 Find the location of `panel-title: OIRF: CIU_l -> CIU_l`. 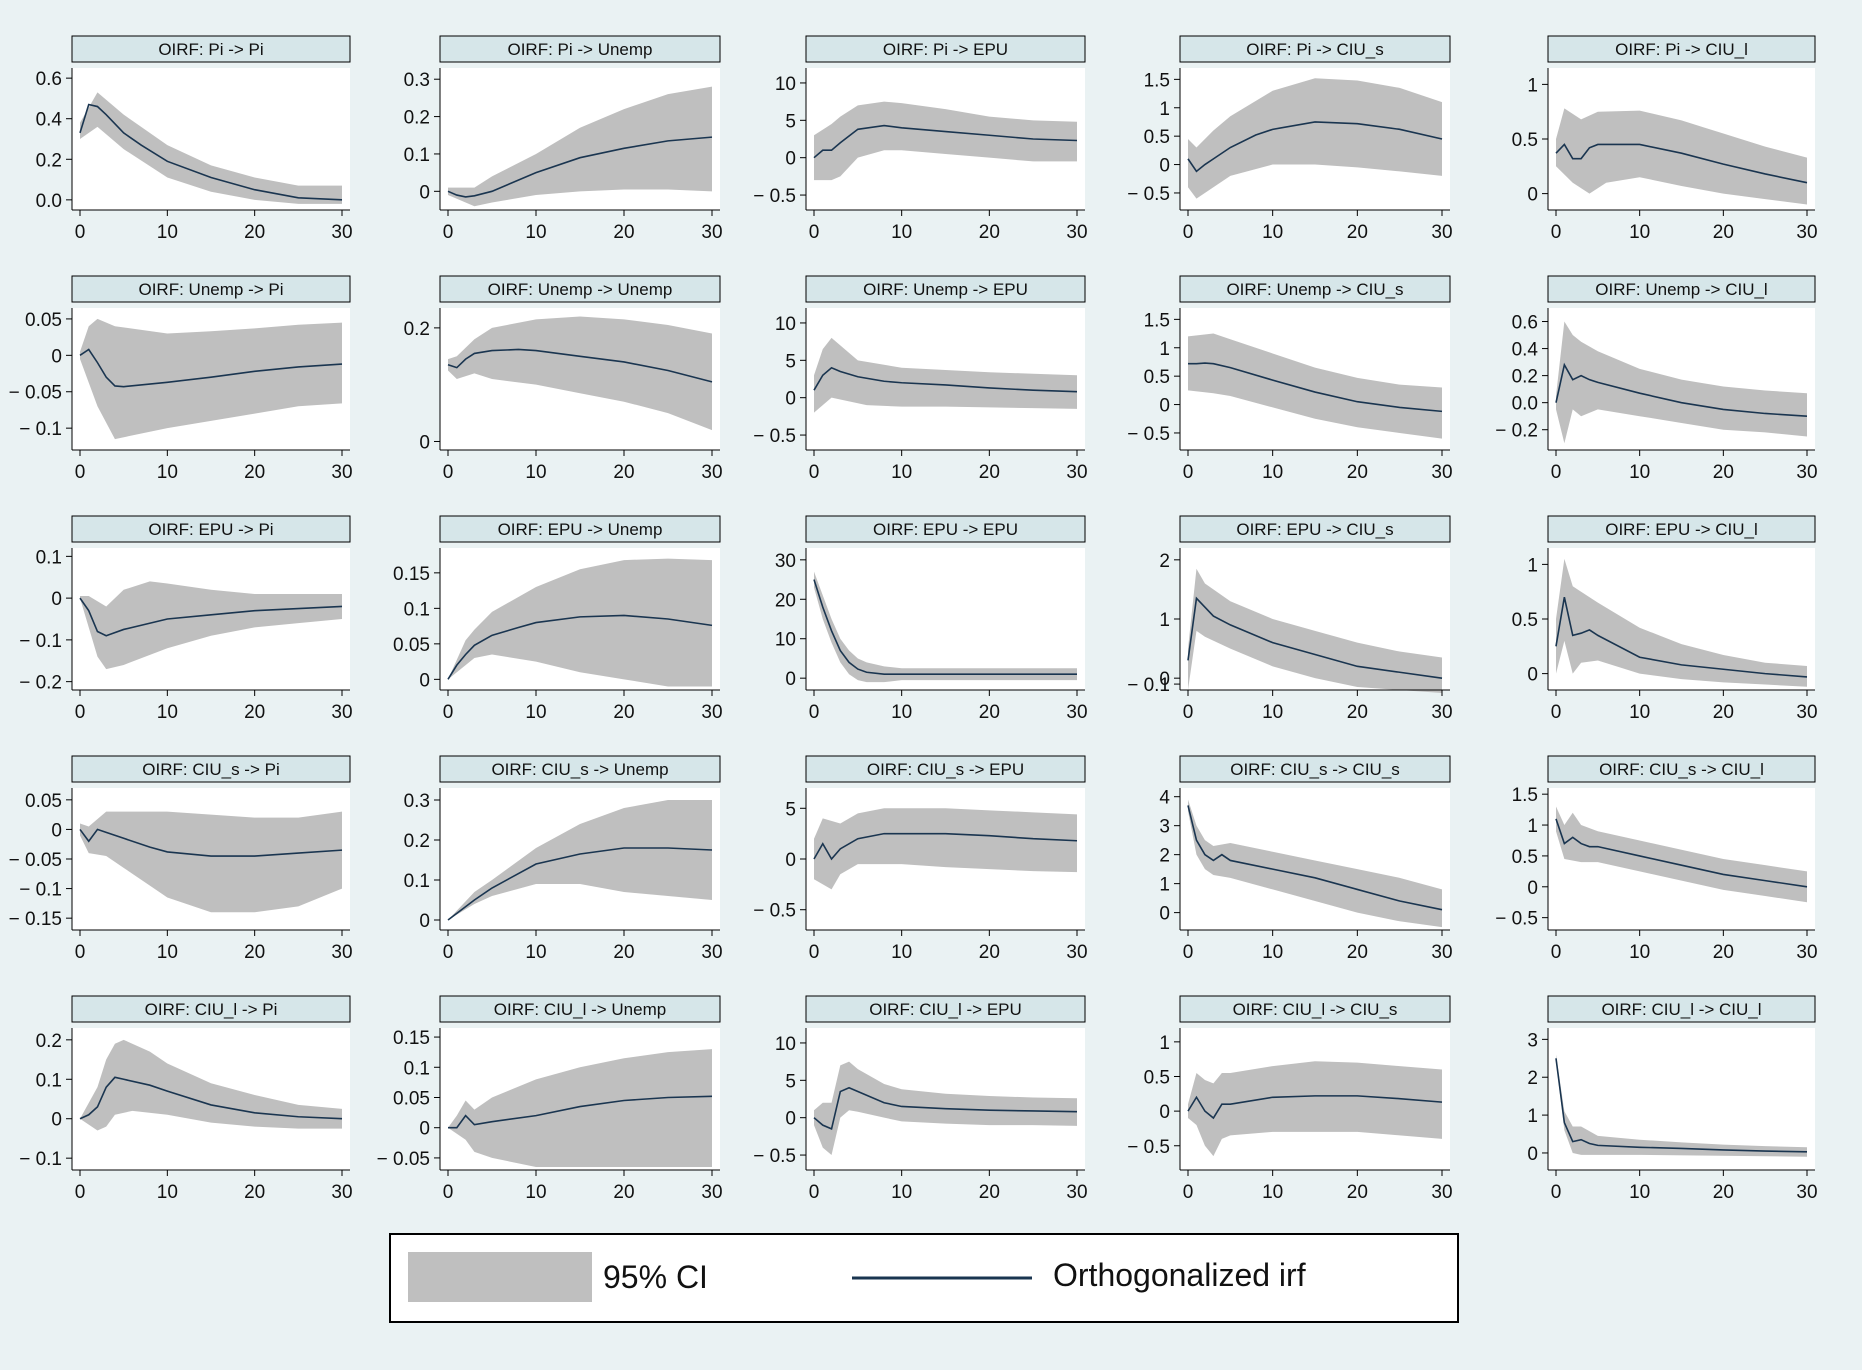

panel-title: OIRF: CIU_l -> CIU_l is located at coordinates (1681, 1009).